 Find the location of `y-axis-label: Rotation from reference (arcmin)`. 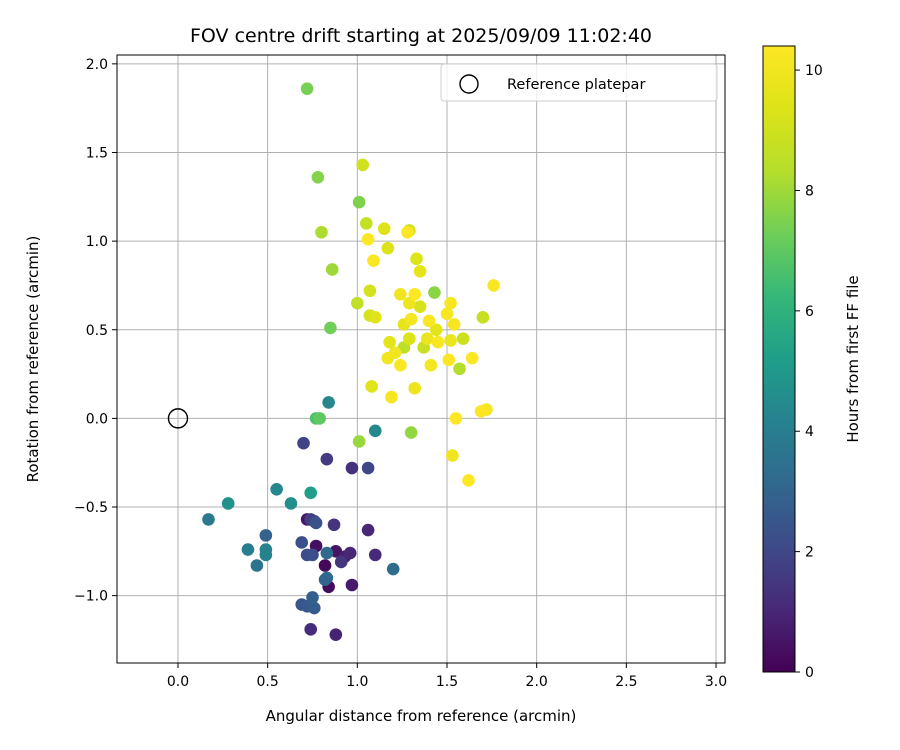

y-axis-label: Rotation from reference (arcmin) is located at coordinates (33, 359).